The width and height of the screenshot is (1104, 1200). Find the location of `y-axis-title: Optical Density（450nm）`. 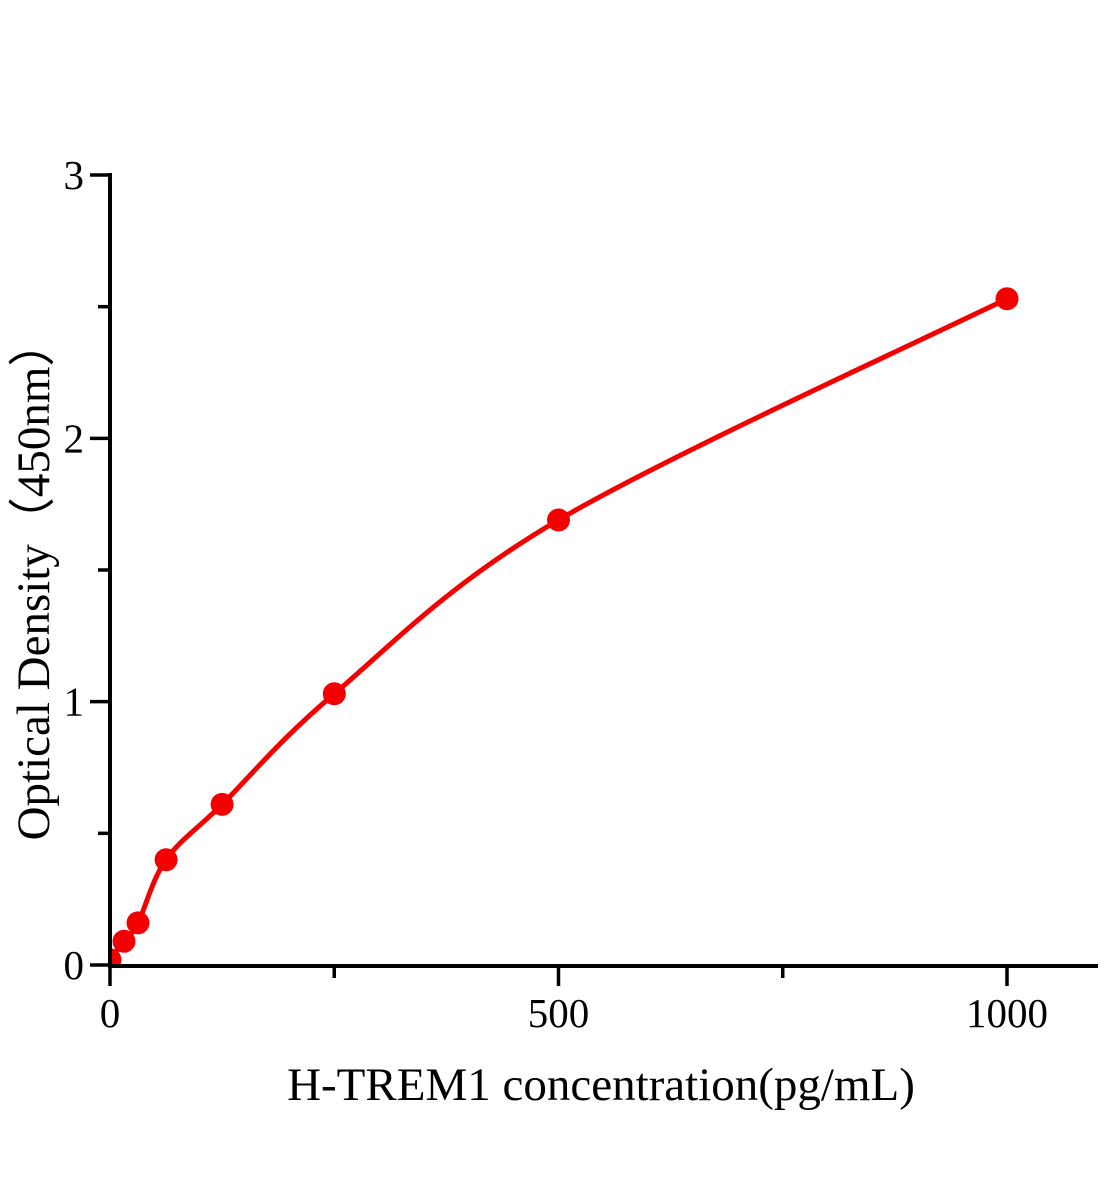

y-axis-title: Optical Density（450nm） is located at coordinates (34, 580).